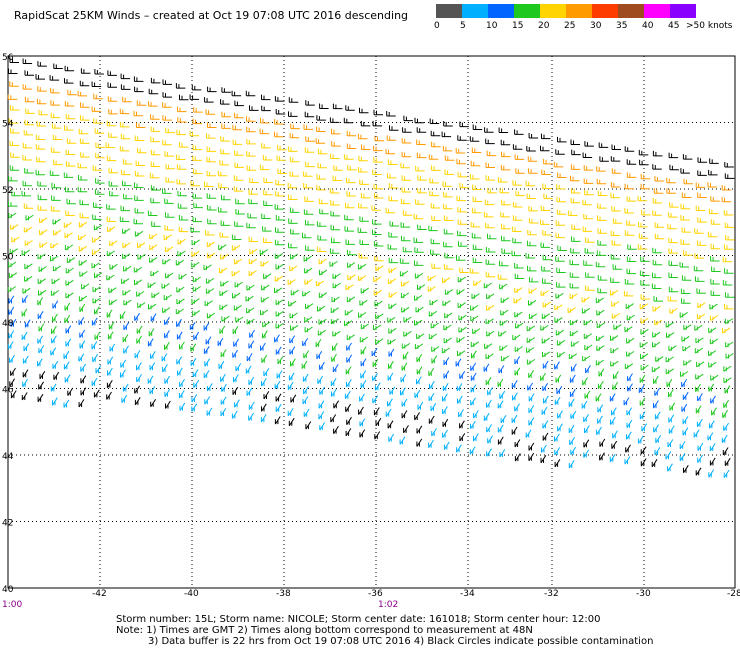 The image size is (740, 650). What do you see at coordinates (12, 605) in the screenshot?
I see `time-left: 1:00` at bounding box center [12, 605].